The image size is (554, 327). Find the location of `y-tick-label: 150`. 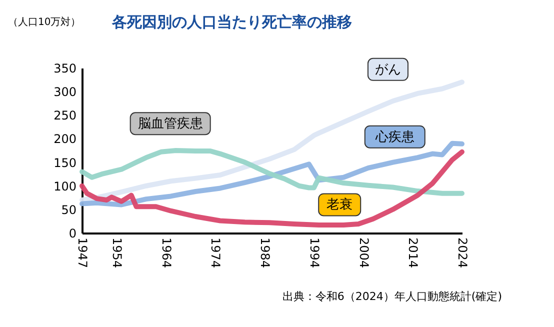

y-tick-label: 150 is located at coordinates (65, 163).